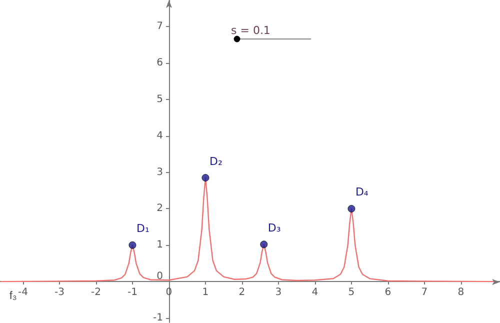  I want to click on y-tick-label: 0, so click(159, 276).